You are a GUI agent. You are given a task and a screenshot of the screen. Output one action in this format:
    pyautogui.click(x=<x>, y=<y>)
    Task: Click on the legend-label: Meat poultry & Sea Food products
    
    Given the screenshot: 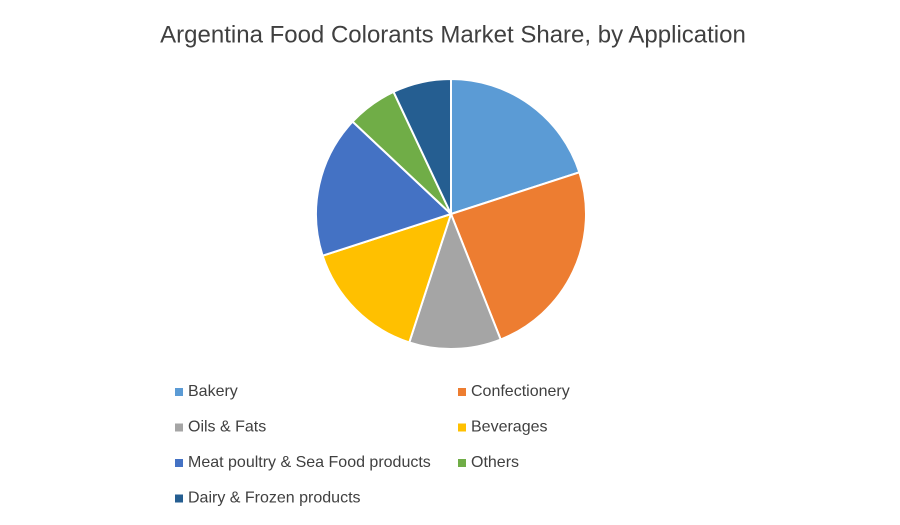 What is the action you would take?
    pyautogui.click(x=309, y=462)
    